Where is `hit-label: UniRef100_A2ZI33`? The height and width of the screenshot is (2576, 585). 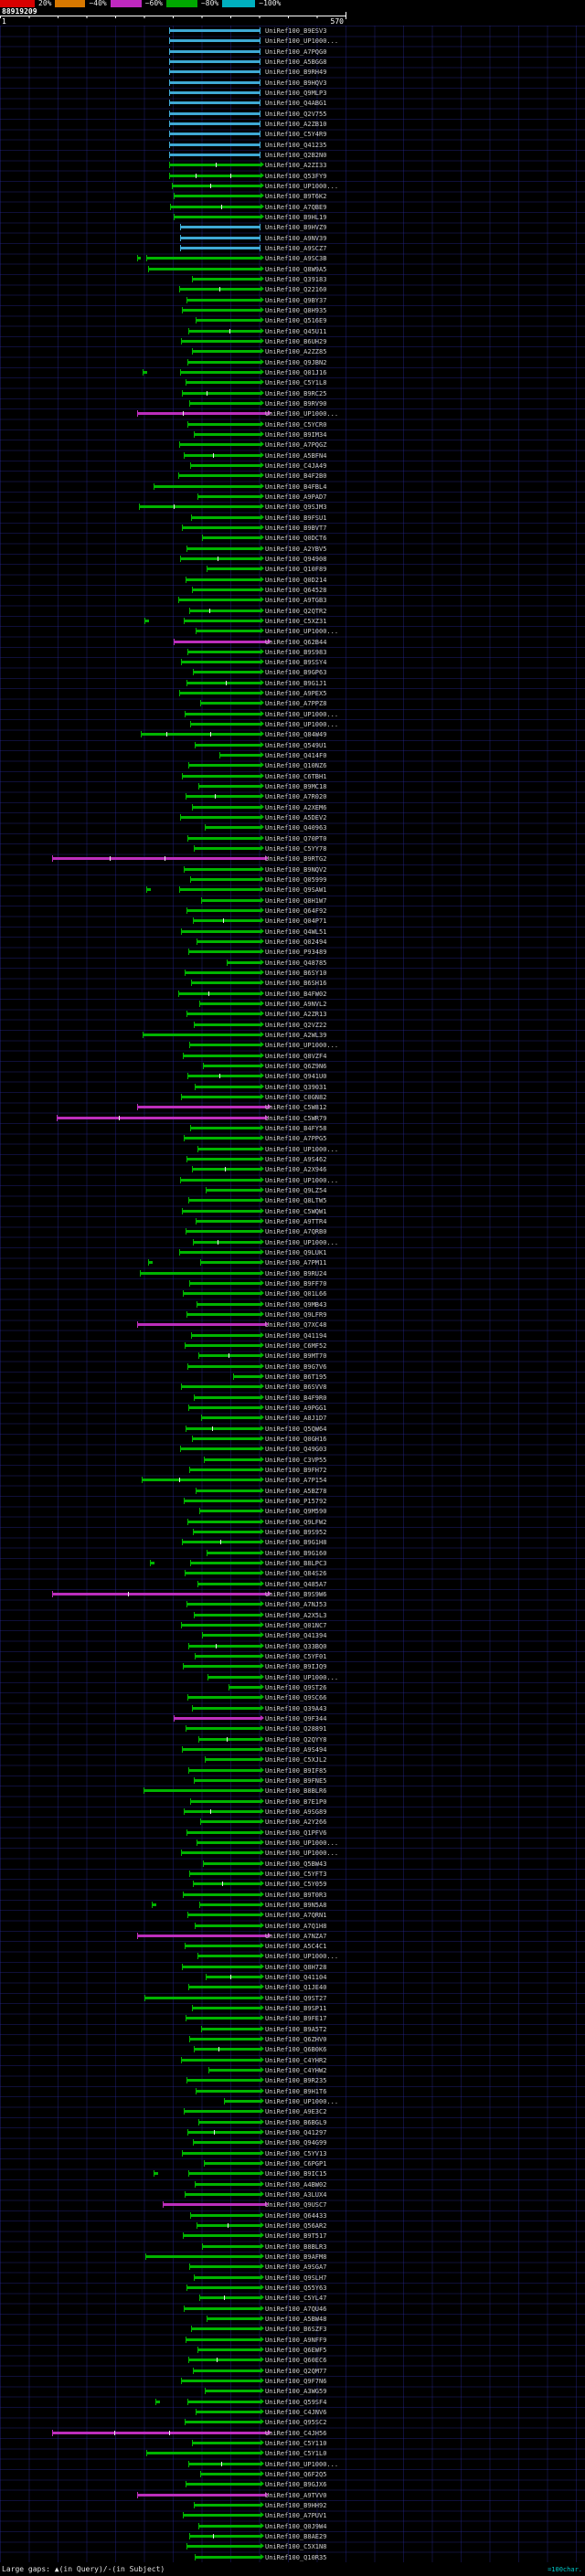 hit-label: UniRef100_A2ZI33 is located at coordinates (296, 166).